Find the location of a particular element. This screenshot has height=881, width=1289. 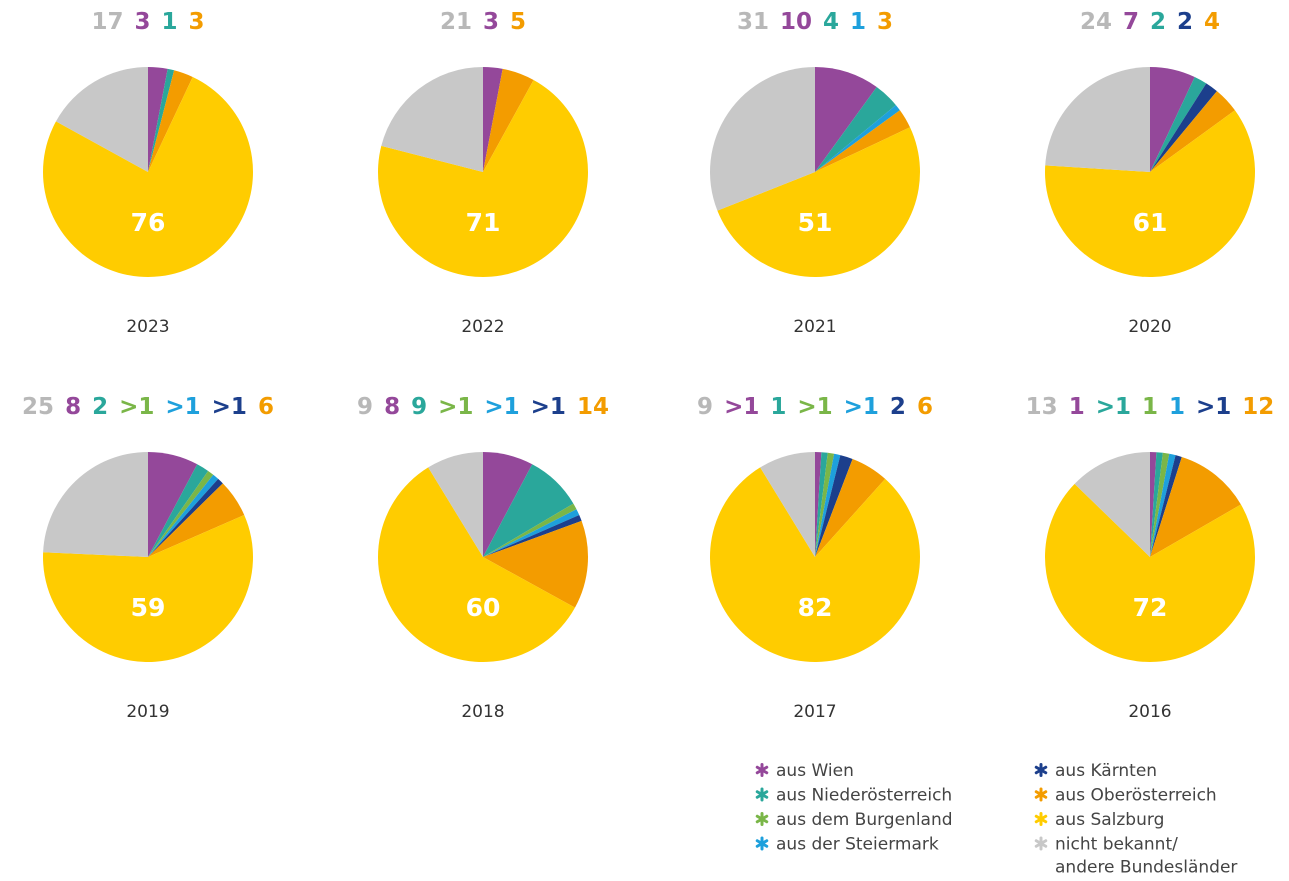

slice-labels: 17 3 1 3 is located at coordinates (147, 22).